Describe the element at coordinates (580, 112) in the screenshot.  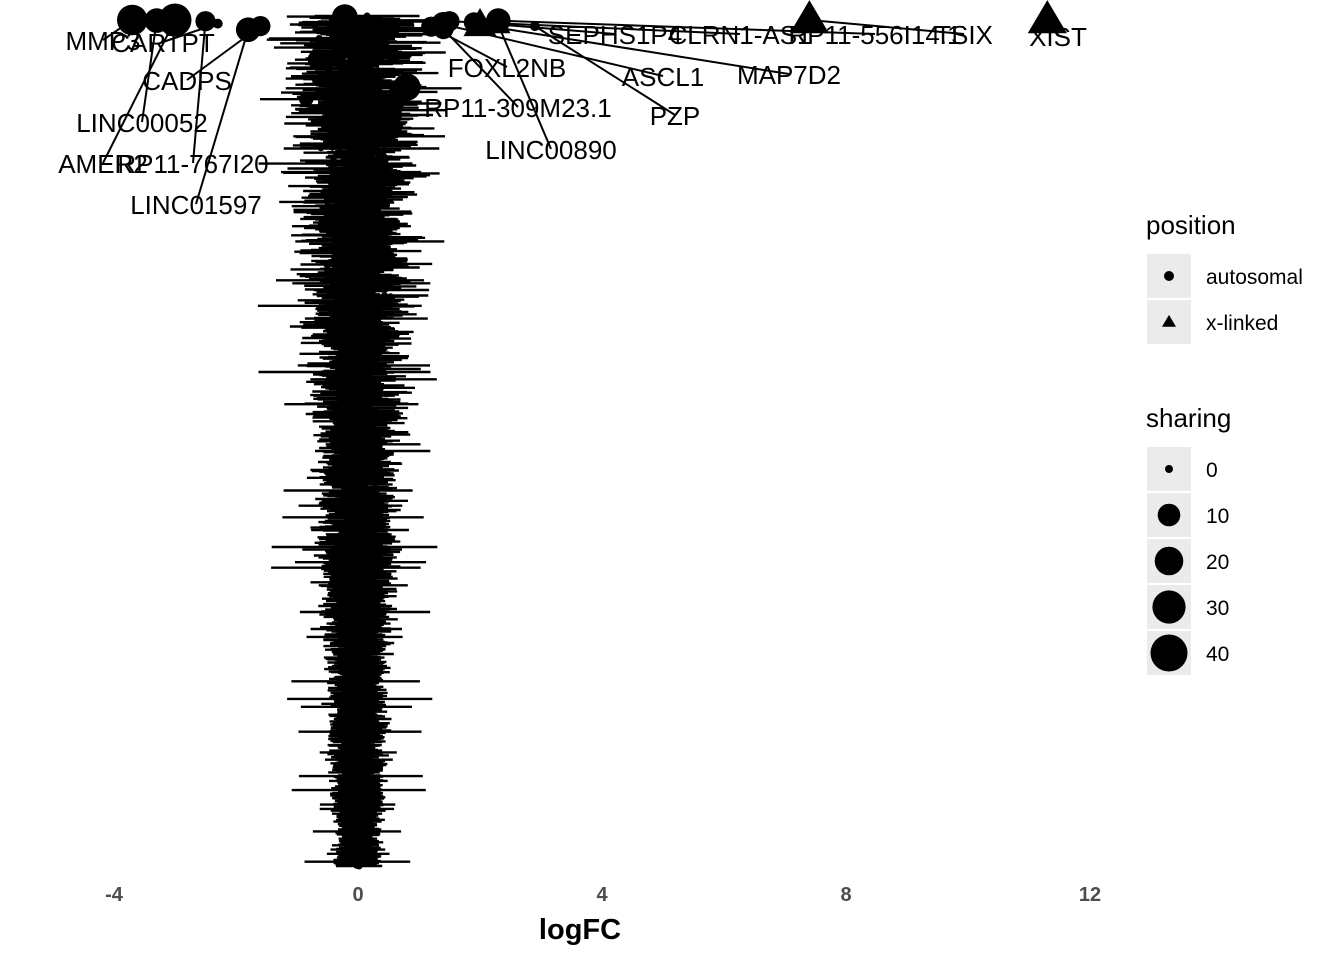
I see `label-leader-lines` at that location.